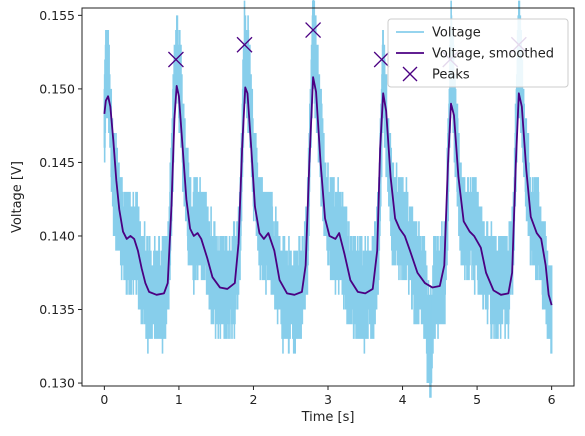 This screenshot has width=585, height=436. I want to click on legend-label-peaks: Peaks, so click(451, 75).